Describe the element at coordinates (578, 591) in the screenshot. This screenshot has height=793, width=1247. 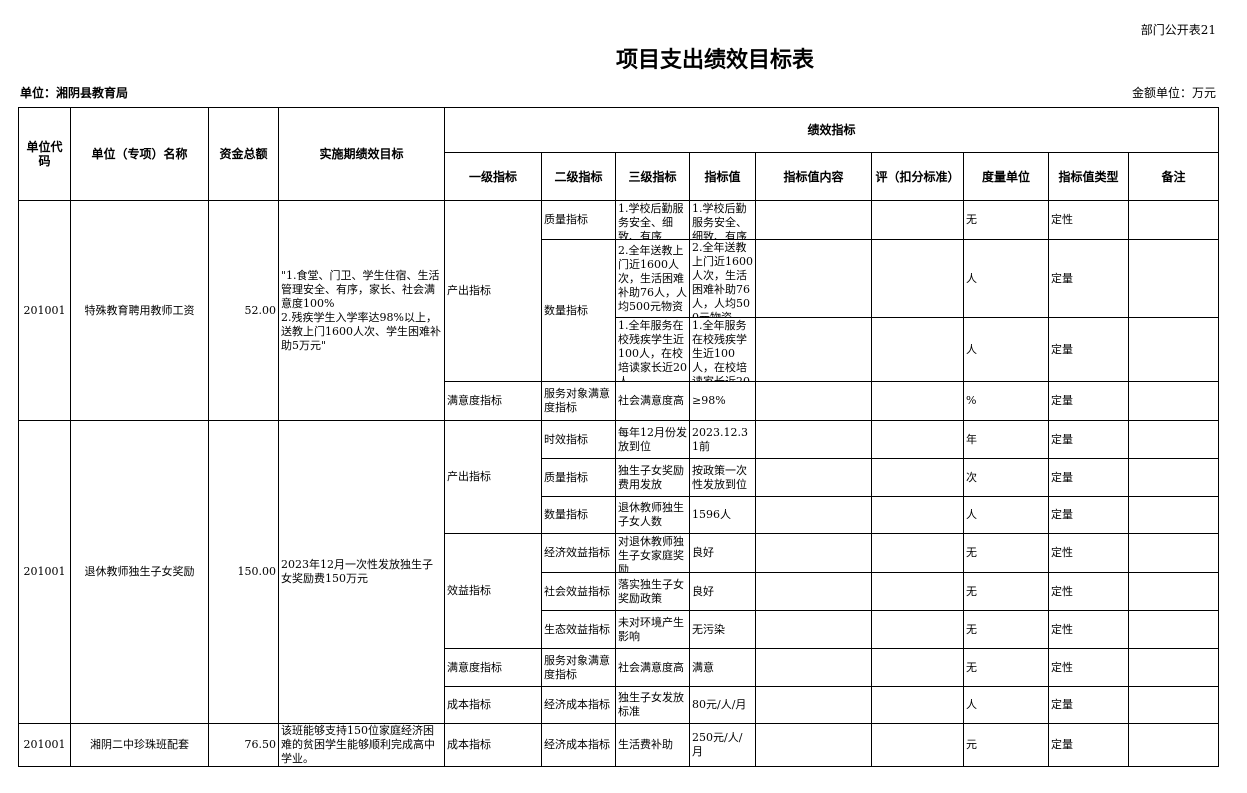
I see `level2-indicator-cell: 社会效益指标` at that location.